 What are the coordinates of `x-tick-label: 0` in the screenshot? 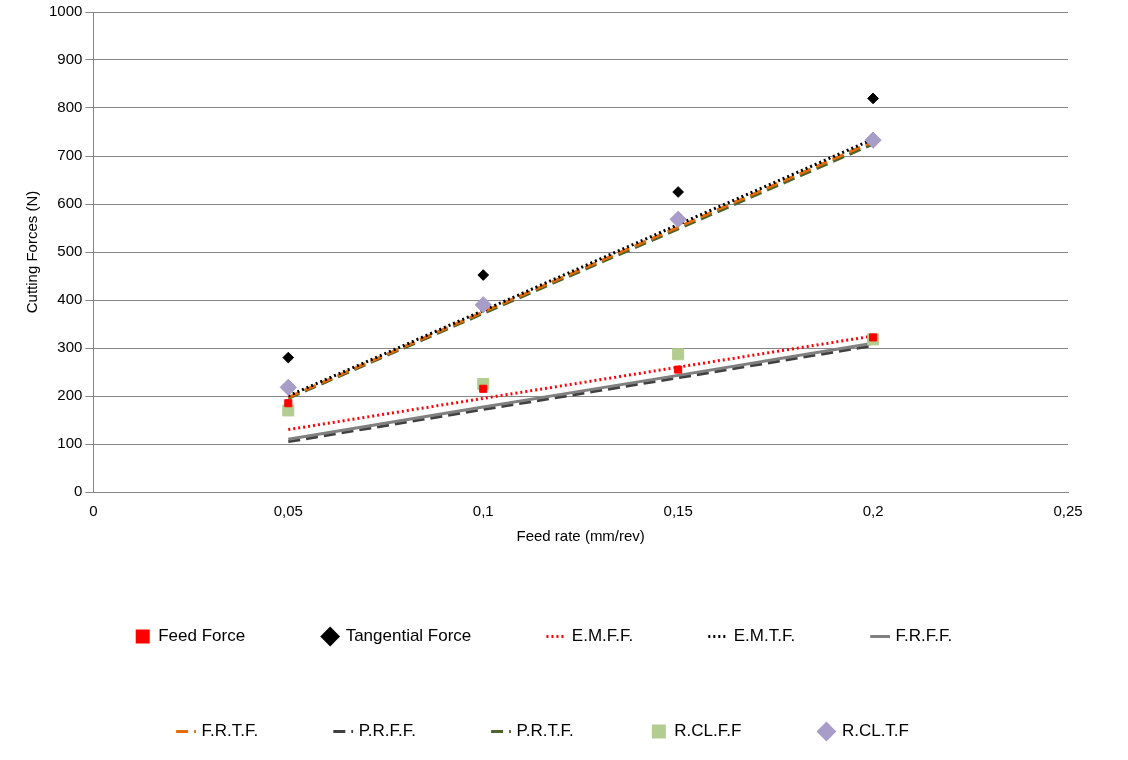 It's located at (93, 511).